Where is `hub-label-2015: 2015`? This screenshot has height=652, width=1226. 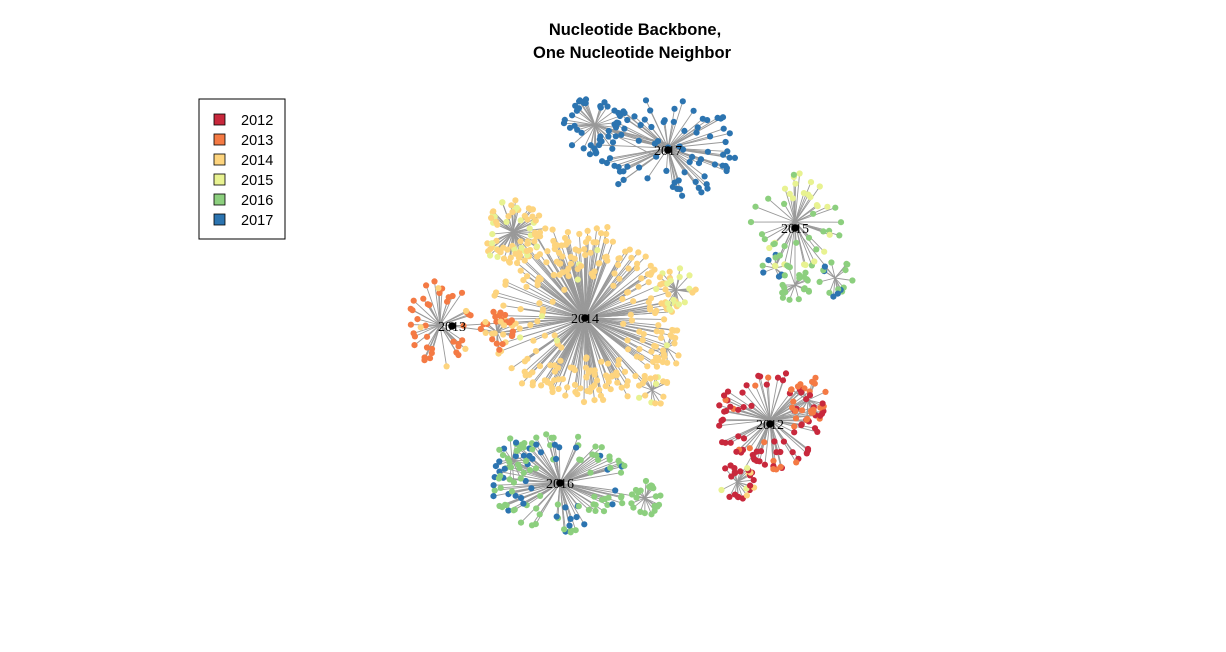 hub-label-2015: 2015 is located at coordinates (795, 229).